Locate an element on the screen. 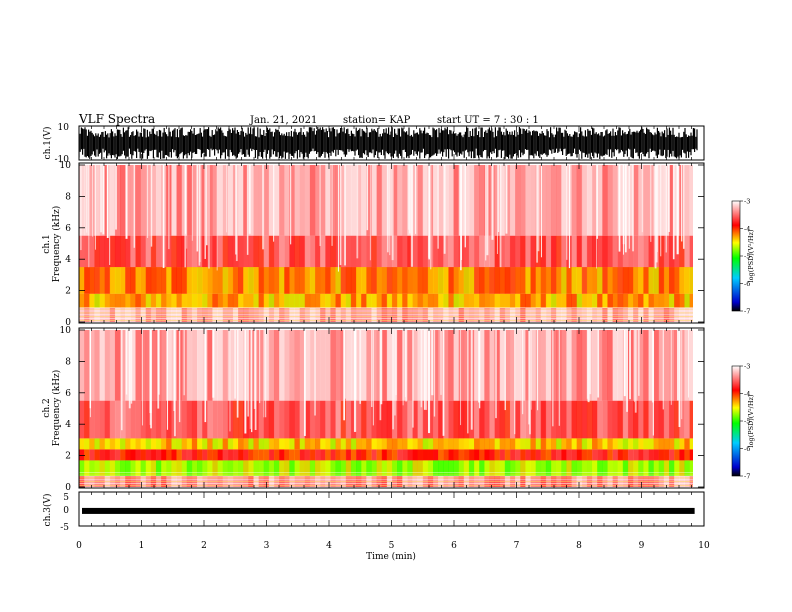 The width and height of the screenshot is (792, 612). xtick-label-2: 2 is located at coordinates (204, 546).